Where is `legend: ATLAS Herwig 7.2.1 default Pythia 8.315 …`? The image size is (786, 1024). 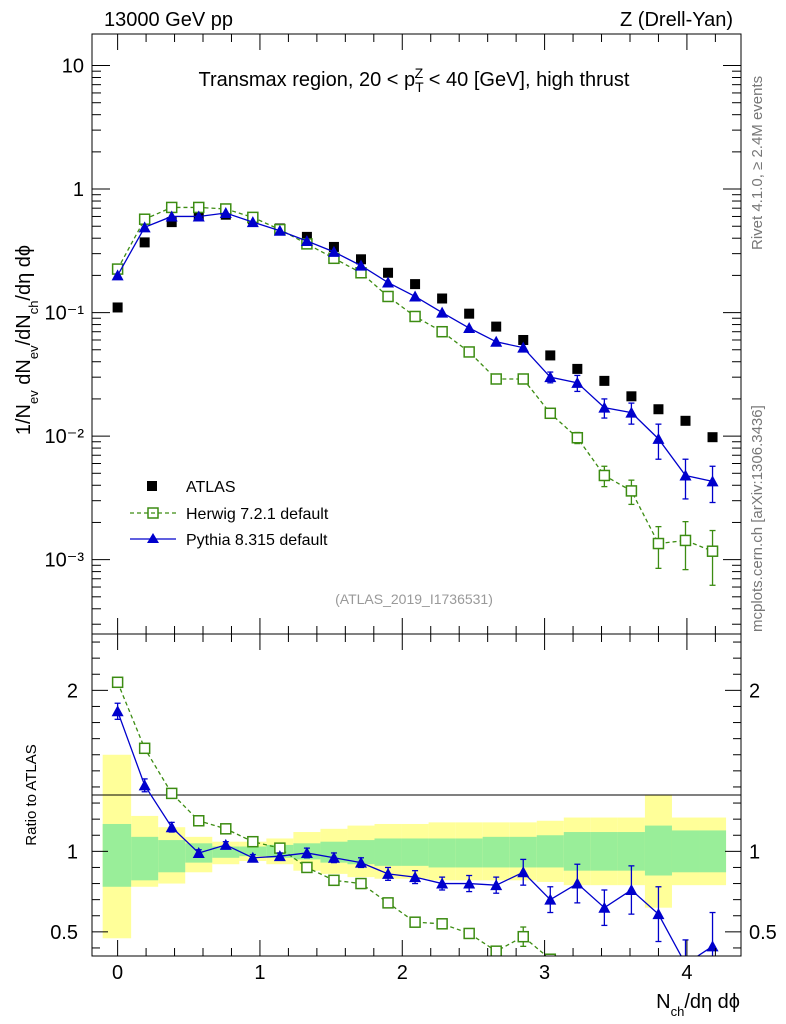
legend: ATLAS Herwig 7.2.1 default Pythia 8.315 … is located at coordinates (229, 514).